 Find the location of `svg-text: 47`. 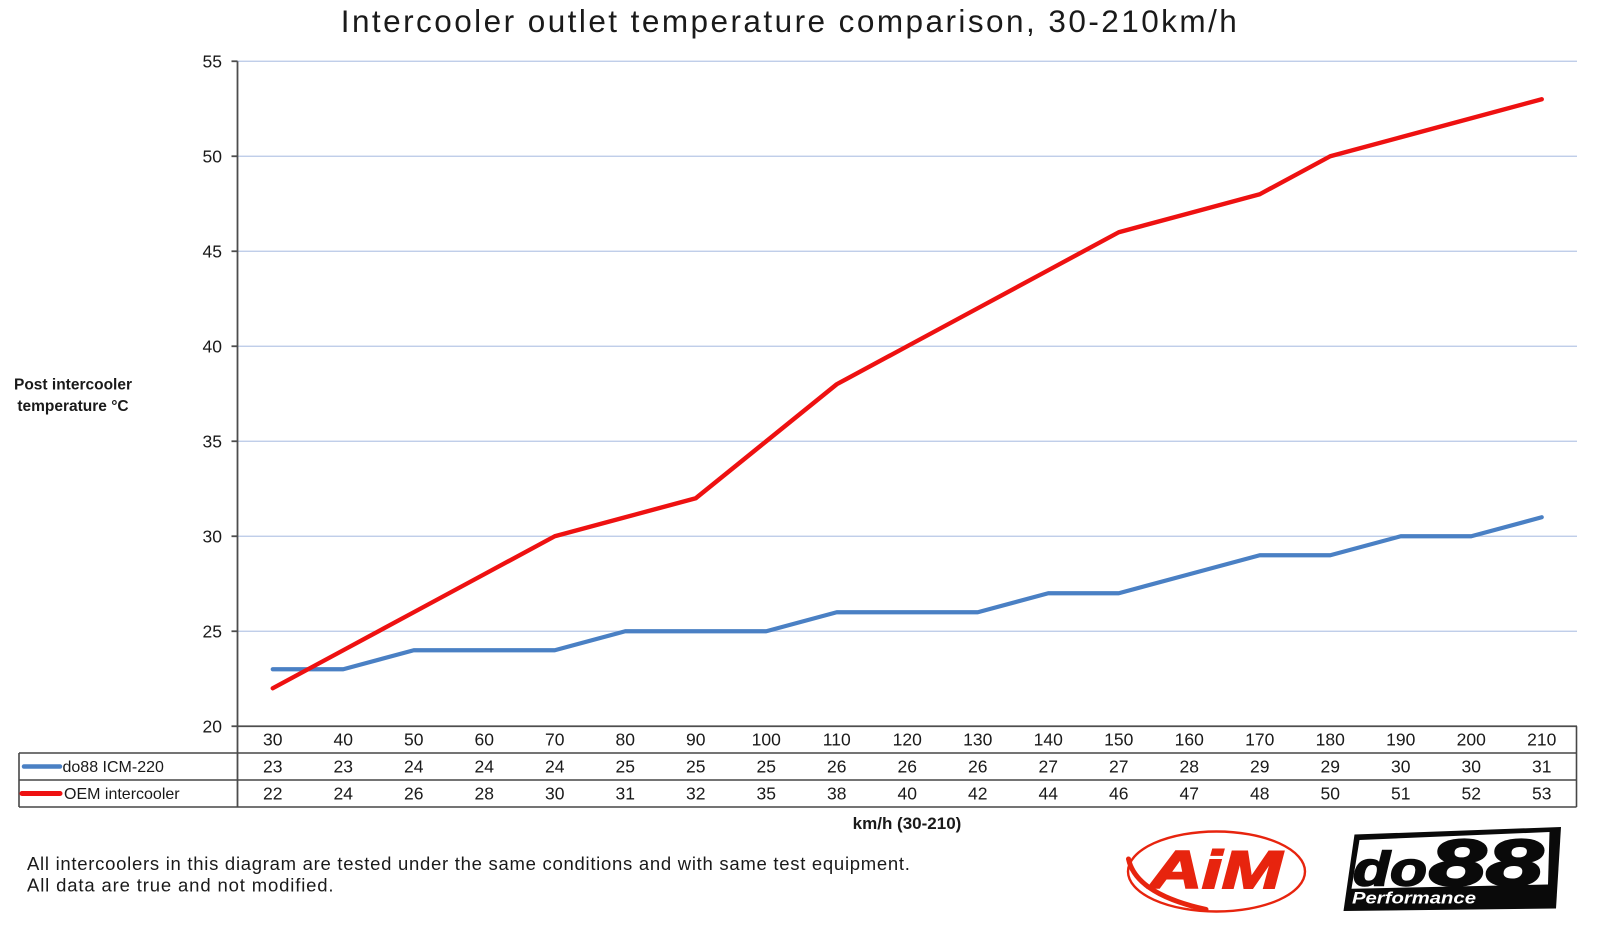

svg-text: 47 is located at coordinates (1189, 794).